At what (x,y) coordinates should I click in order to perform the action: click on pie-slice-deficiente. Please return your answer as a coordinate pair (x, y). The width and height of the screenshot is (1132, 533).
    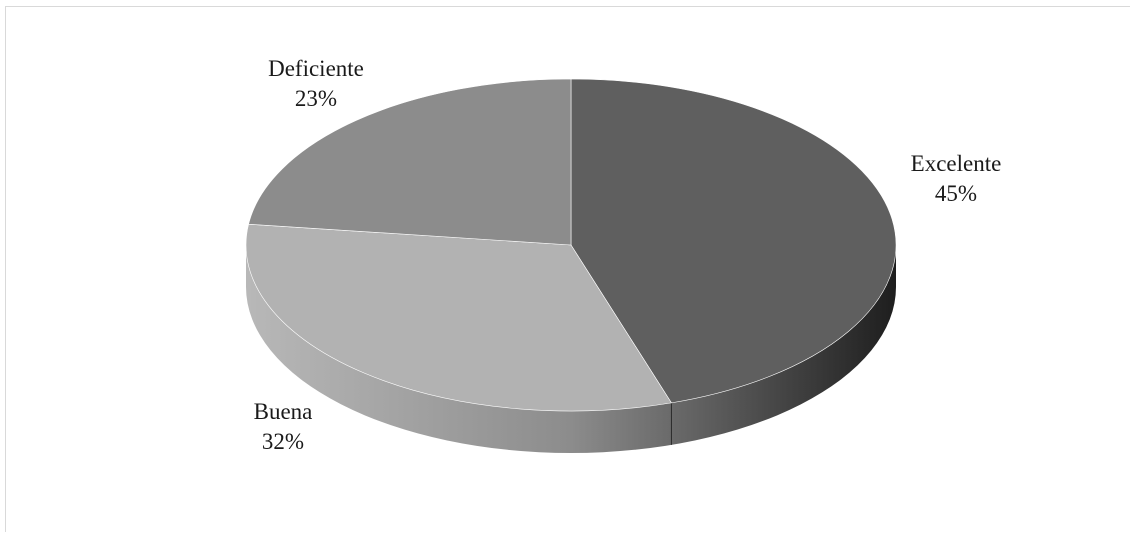
    Looking at the image, I should click on (410, 162).